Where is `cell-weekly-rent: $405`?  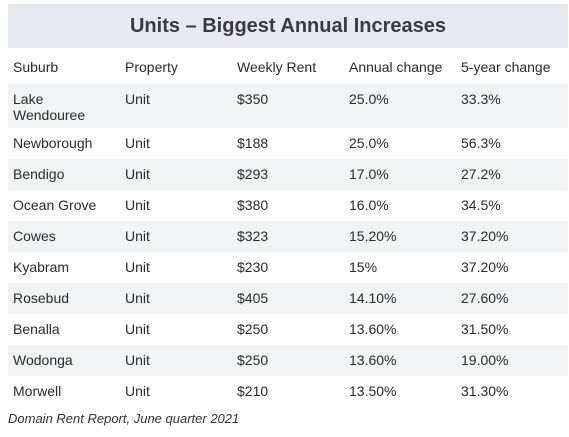
cell-weekly-rent: $405 is located at coordinates (253, 298).